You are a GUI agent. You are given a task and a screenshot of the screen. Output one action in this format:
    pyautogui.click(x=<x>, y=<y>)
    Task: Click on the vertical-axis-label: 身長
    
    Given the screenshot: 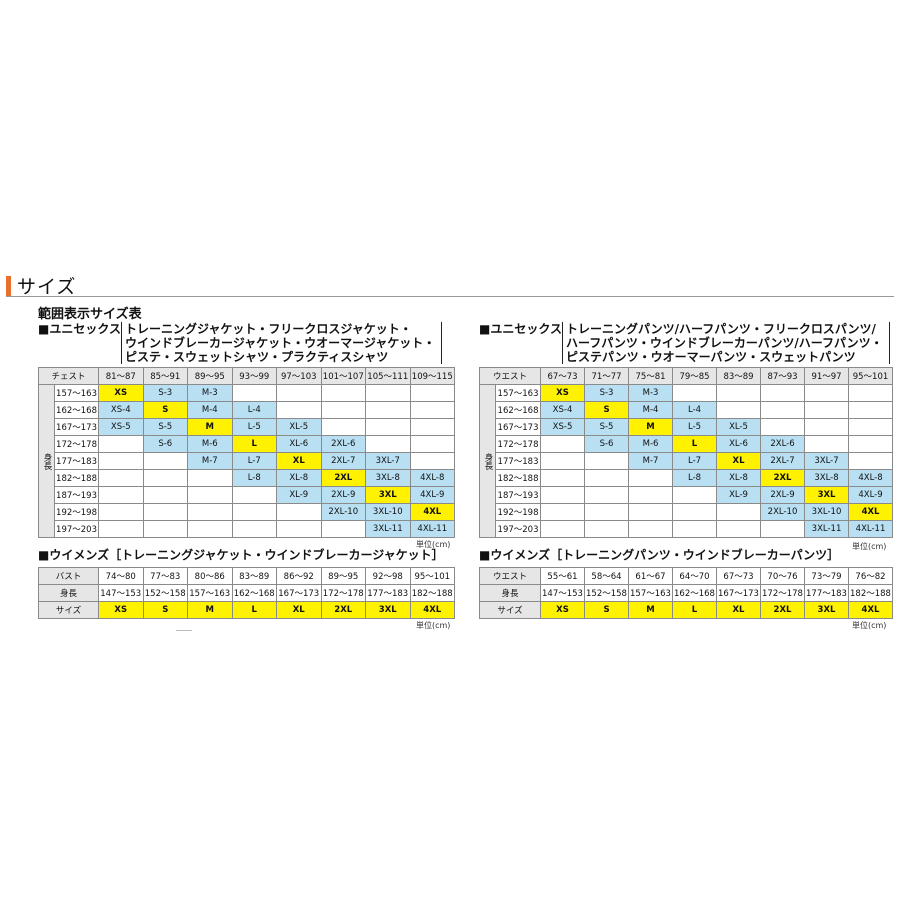 What is the action you would take?
    pyautogui.click(x=487, y=461)
    